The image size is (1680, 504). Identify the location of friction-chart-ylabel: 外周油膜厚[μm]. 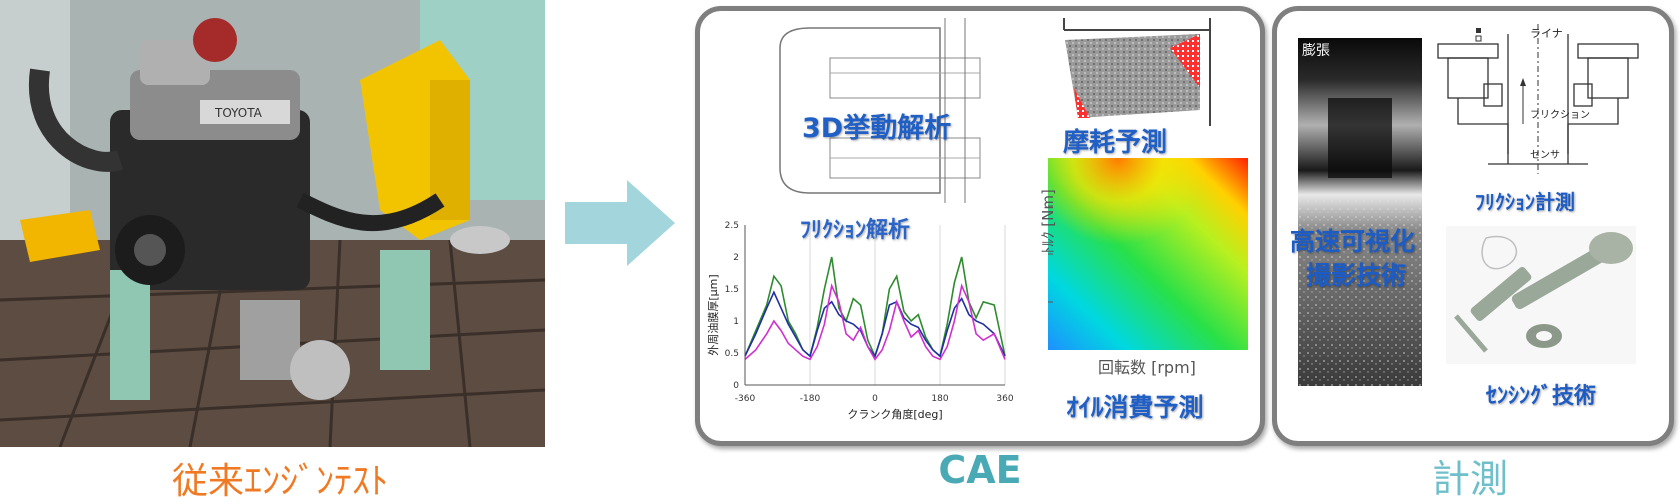
(713, 314).